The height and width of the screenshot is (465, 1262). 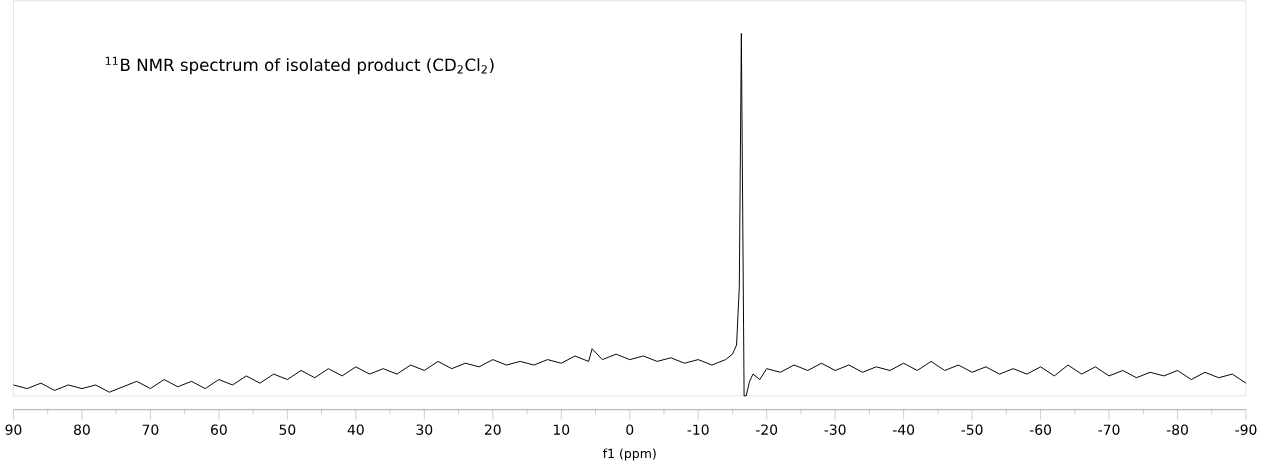 I want to click on x-tick-label: 90, so click(x=13, y=429).